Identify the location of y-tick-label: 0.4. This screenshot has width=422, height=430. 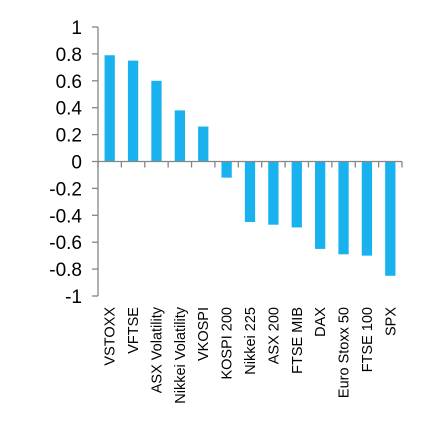
(69, 109).